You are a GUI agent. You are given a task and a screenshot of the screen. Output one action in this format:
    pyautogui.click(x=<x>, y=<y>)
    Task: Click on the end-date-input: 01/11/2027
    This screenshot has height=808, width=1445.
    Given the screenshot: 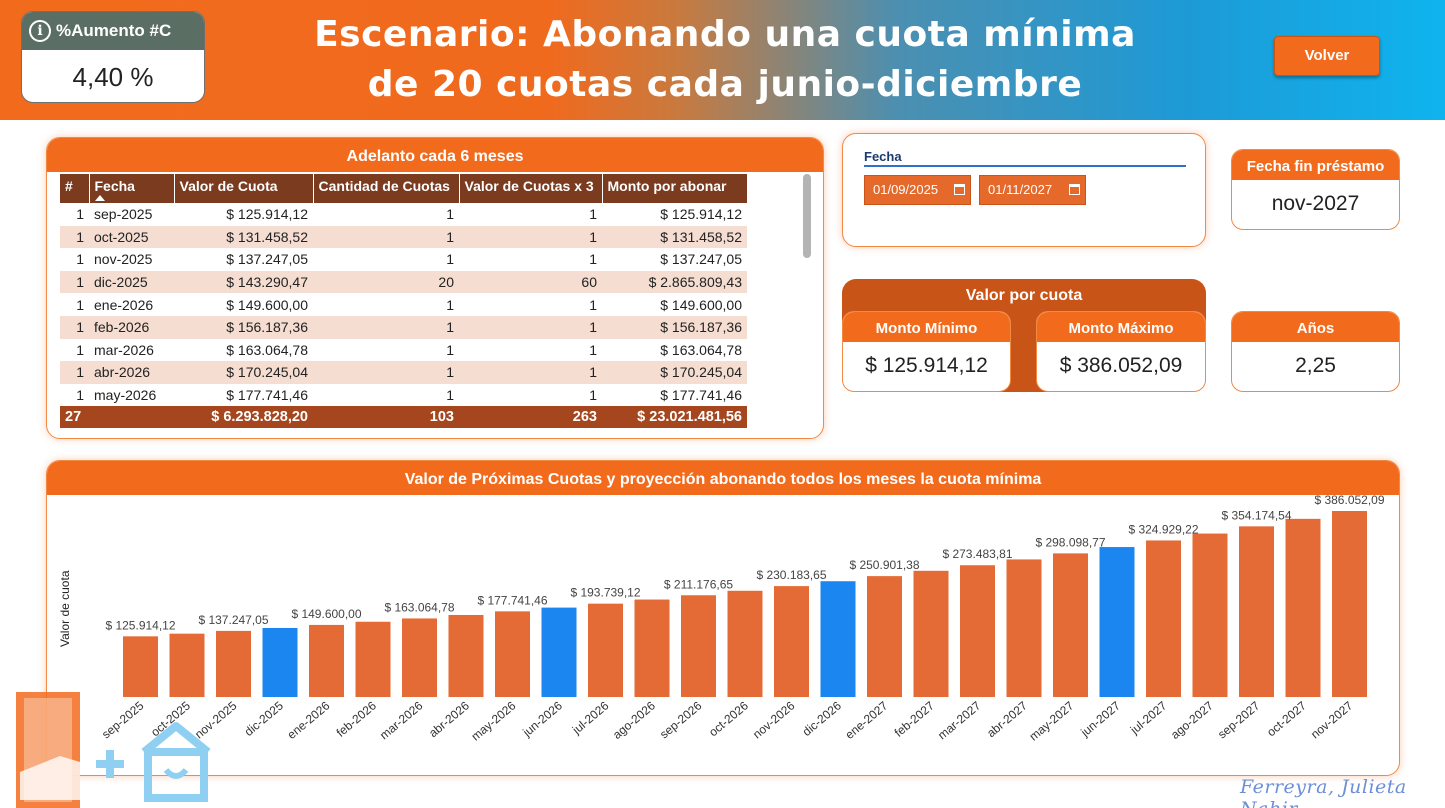 What is the action you would take?
    pyautogui.click(x=1032, y=190)
    